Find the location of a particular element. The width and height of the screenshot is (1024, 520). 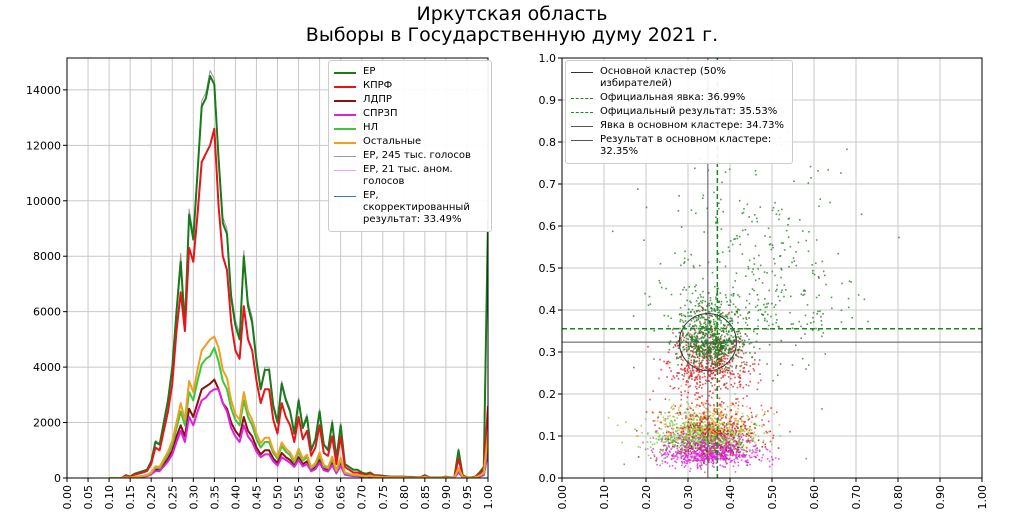

x-tick-label: 0.20 is located at coordinates (151, 497).